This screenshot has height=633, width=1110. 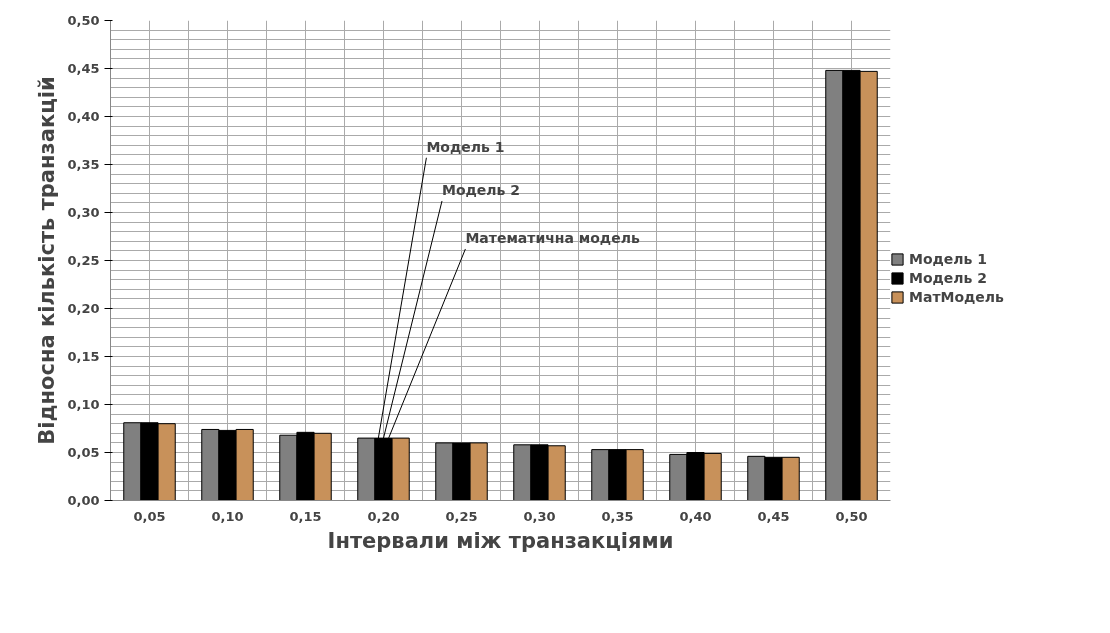 I want to click on legend-label: МатМодель, so click(x=956, y=297).